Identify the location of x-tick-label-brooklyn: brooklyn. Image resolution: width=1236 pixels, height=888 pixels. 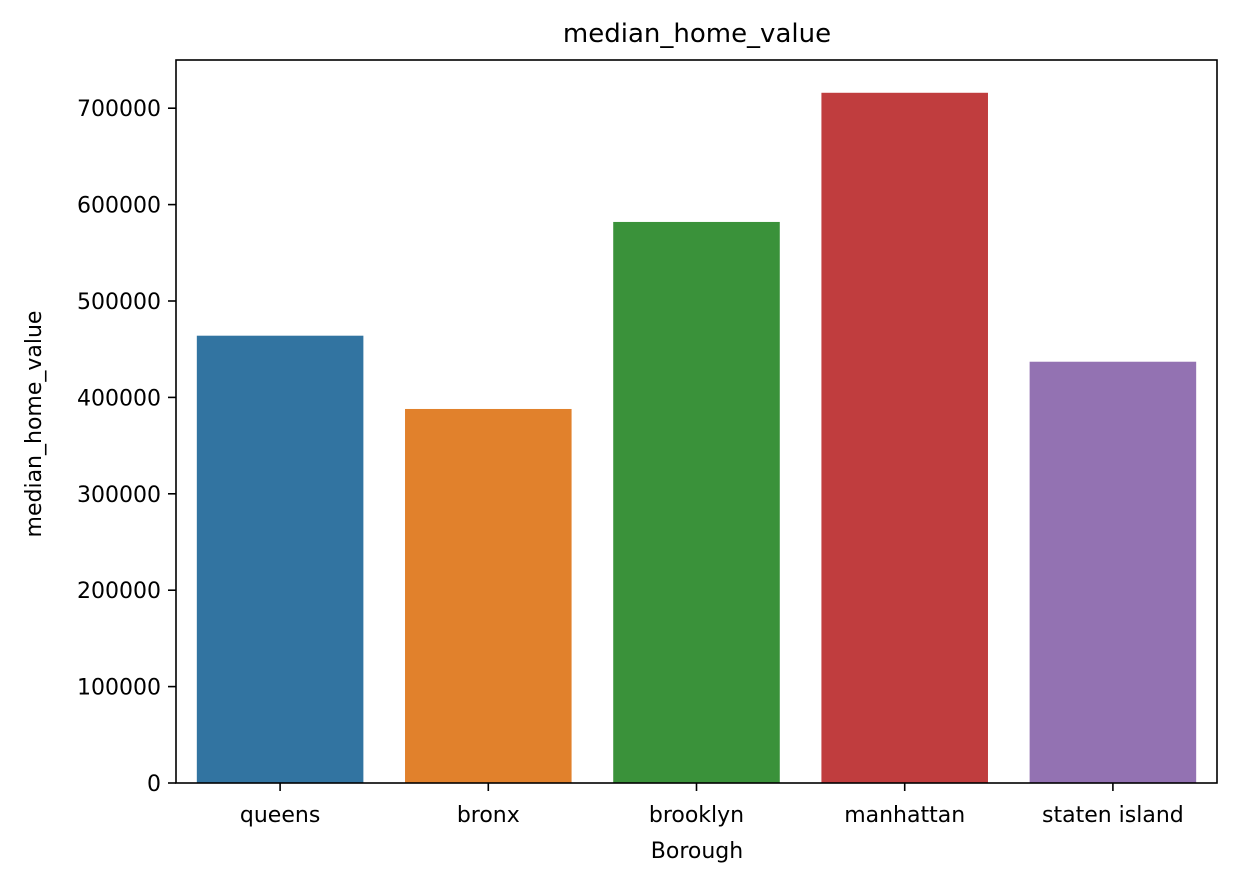
(696, 815).